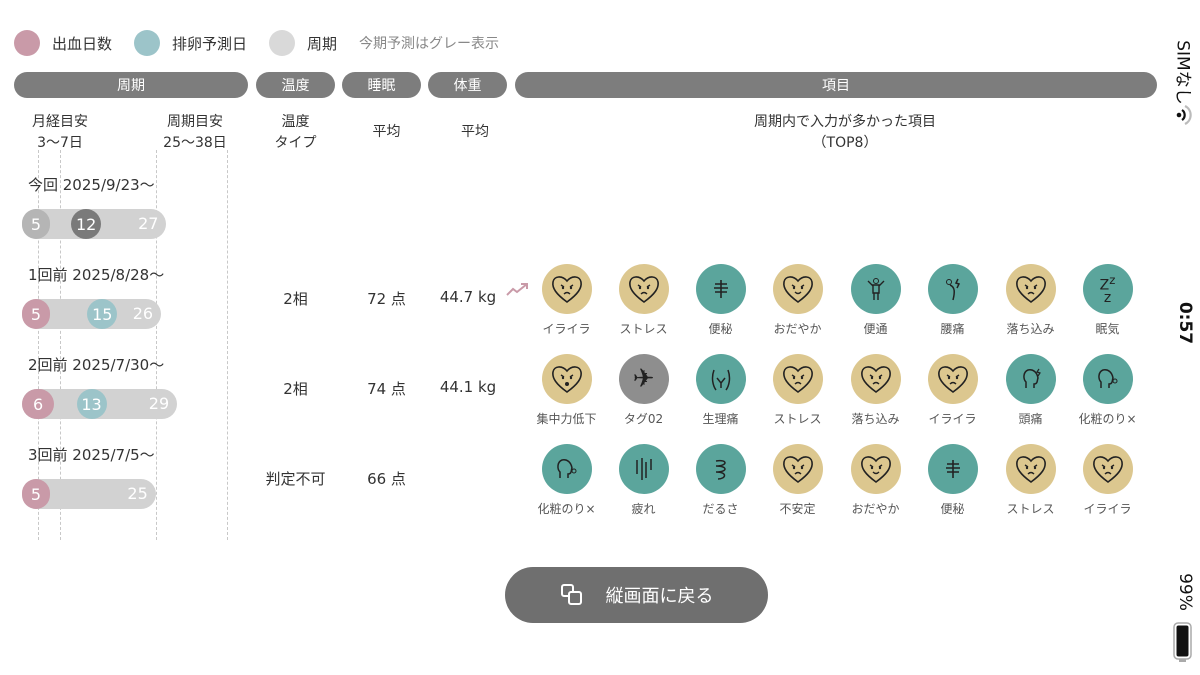 The height and width of the screenshot is (675, 1200). What do you see at coordinates (381, 85) in the screenshot?
I see `header-sleep: 睡眠` at bounding box center [381, 85].